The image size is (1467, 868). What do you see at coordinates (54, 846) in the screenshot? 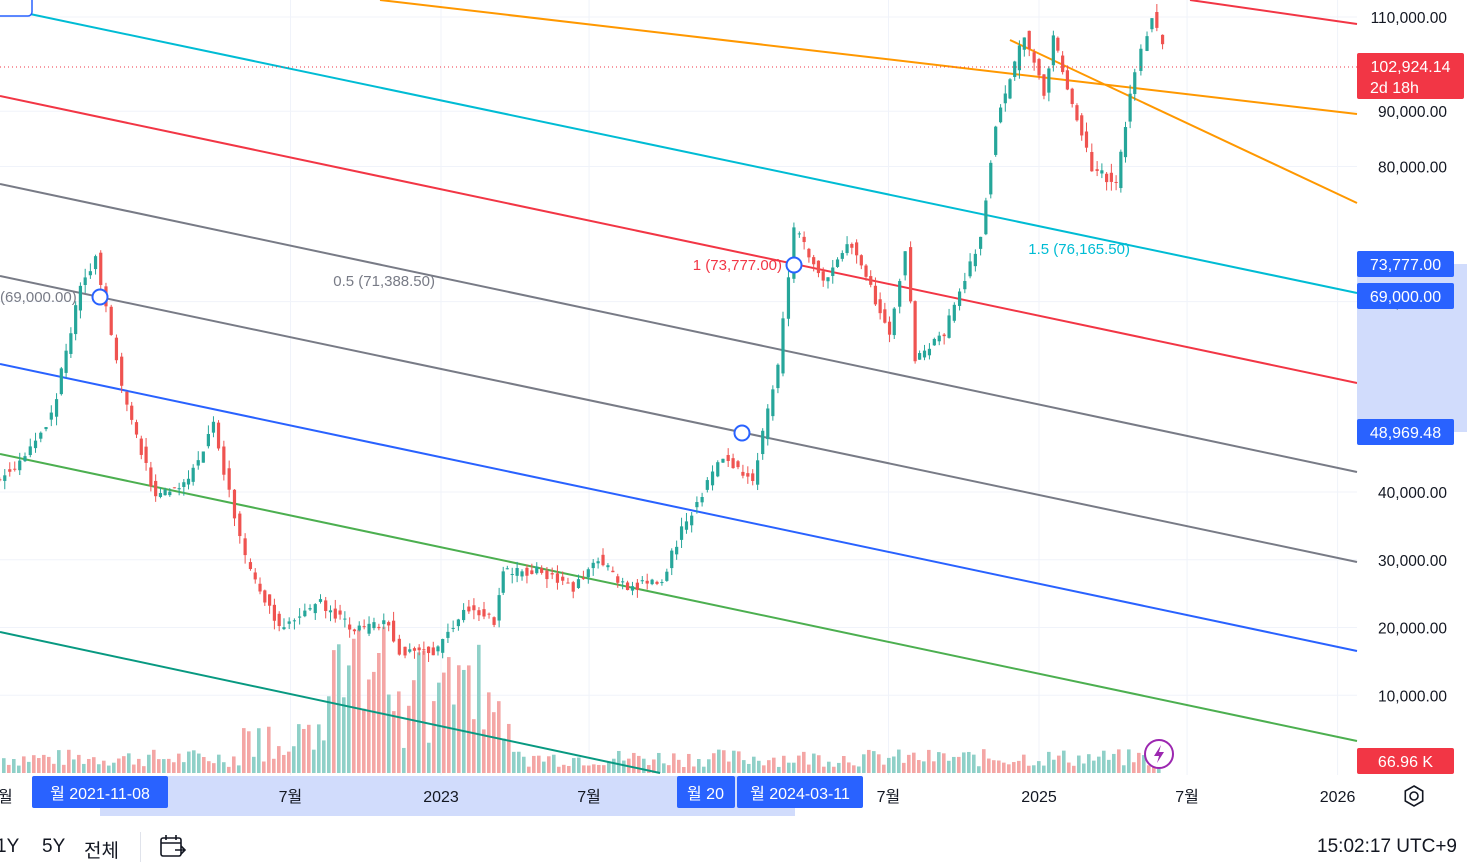
I see `range-5y-button: 5Y` at bounding box center [54, 846].